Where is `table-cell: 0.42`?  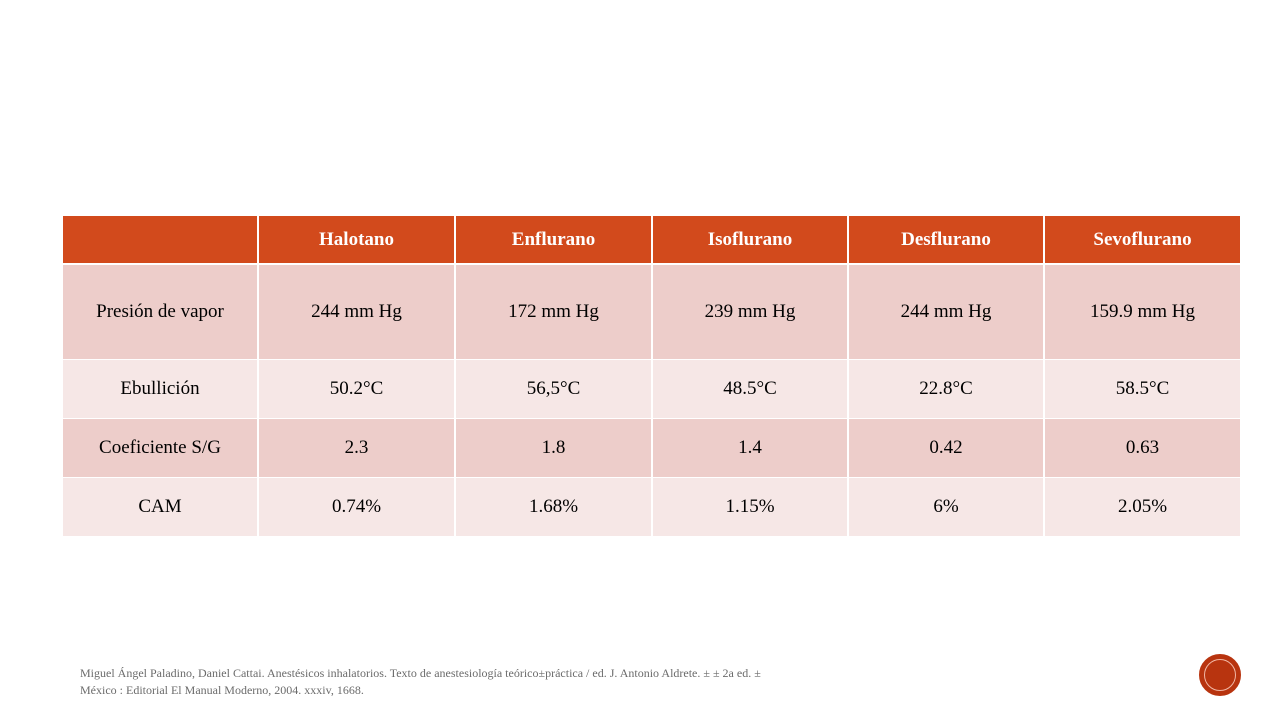
table-cell: 0.42 is located at coordinates (946, 448).